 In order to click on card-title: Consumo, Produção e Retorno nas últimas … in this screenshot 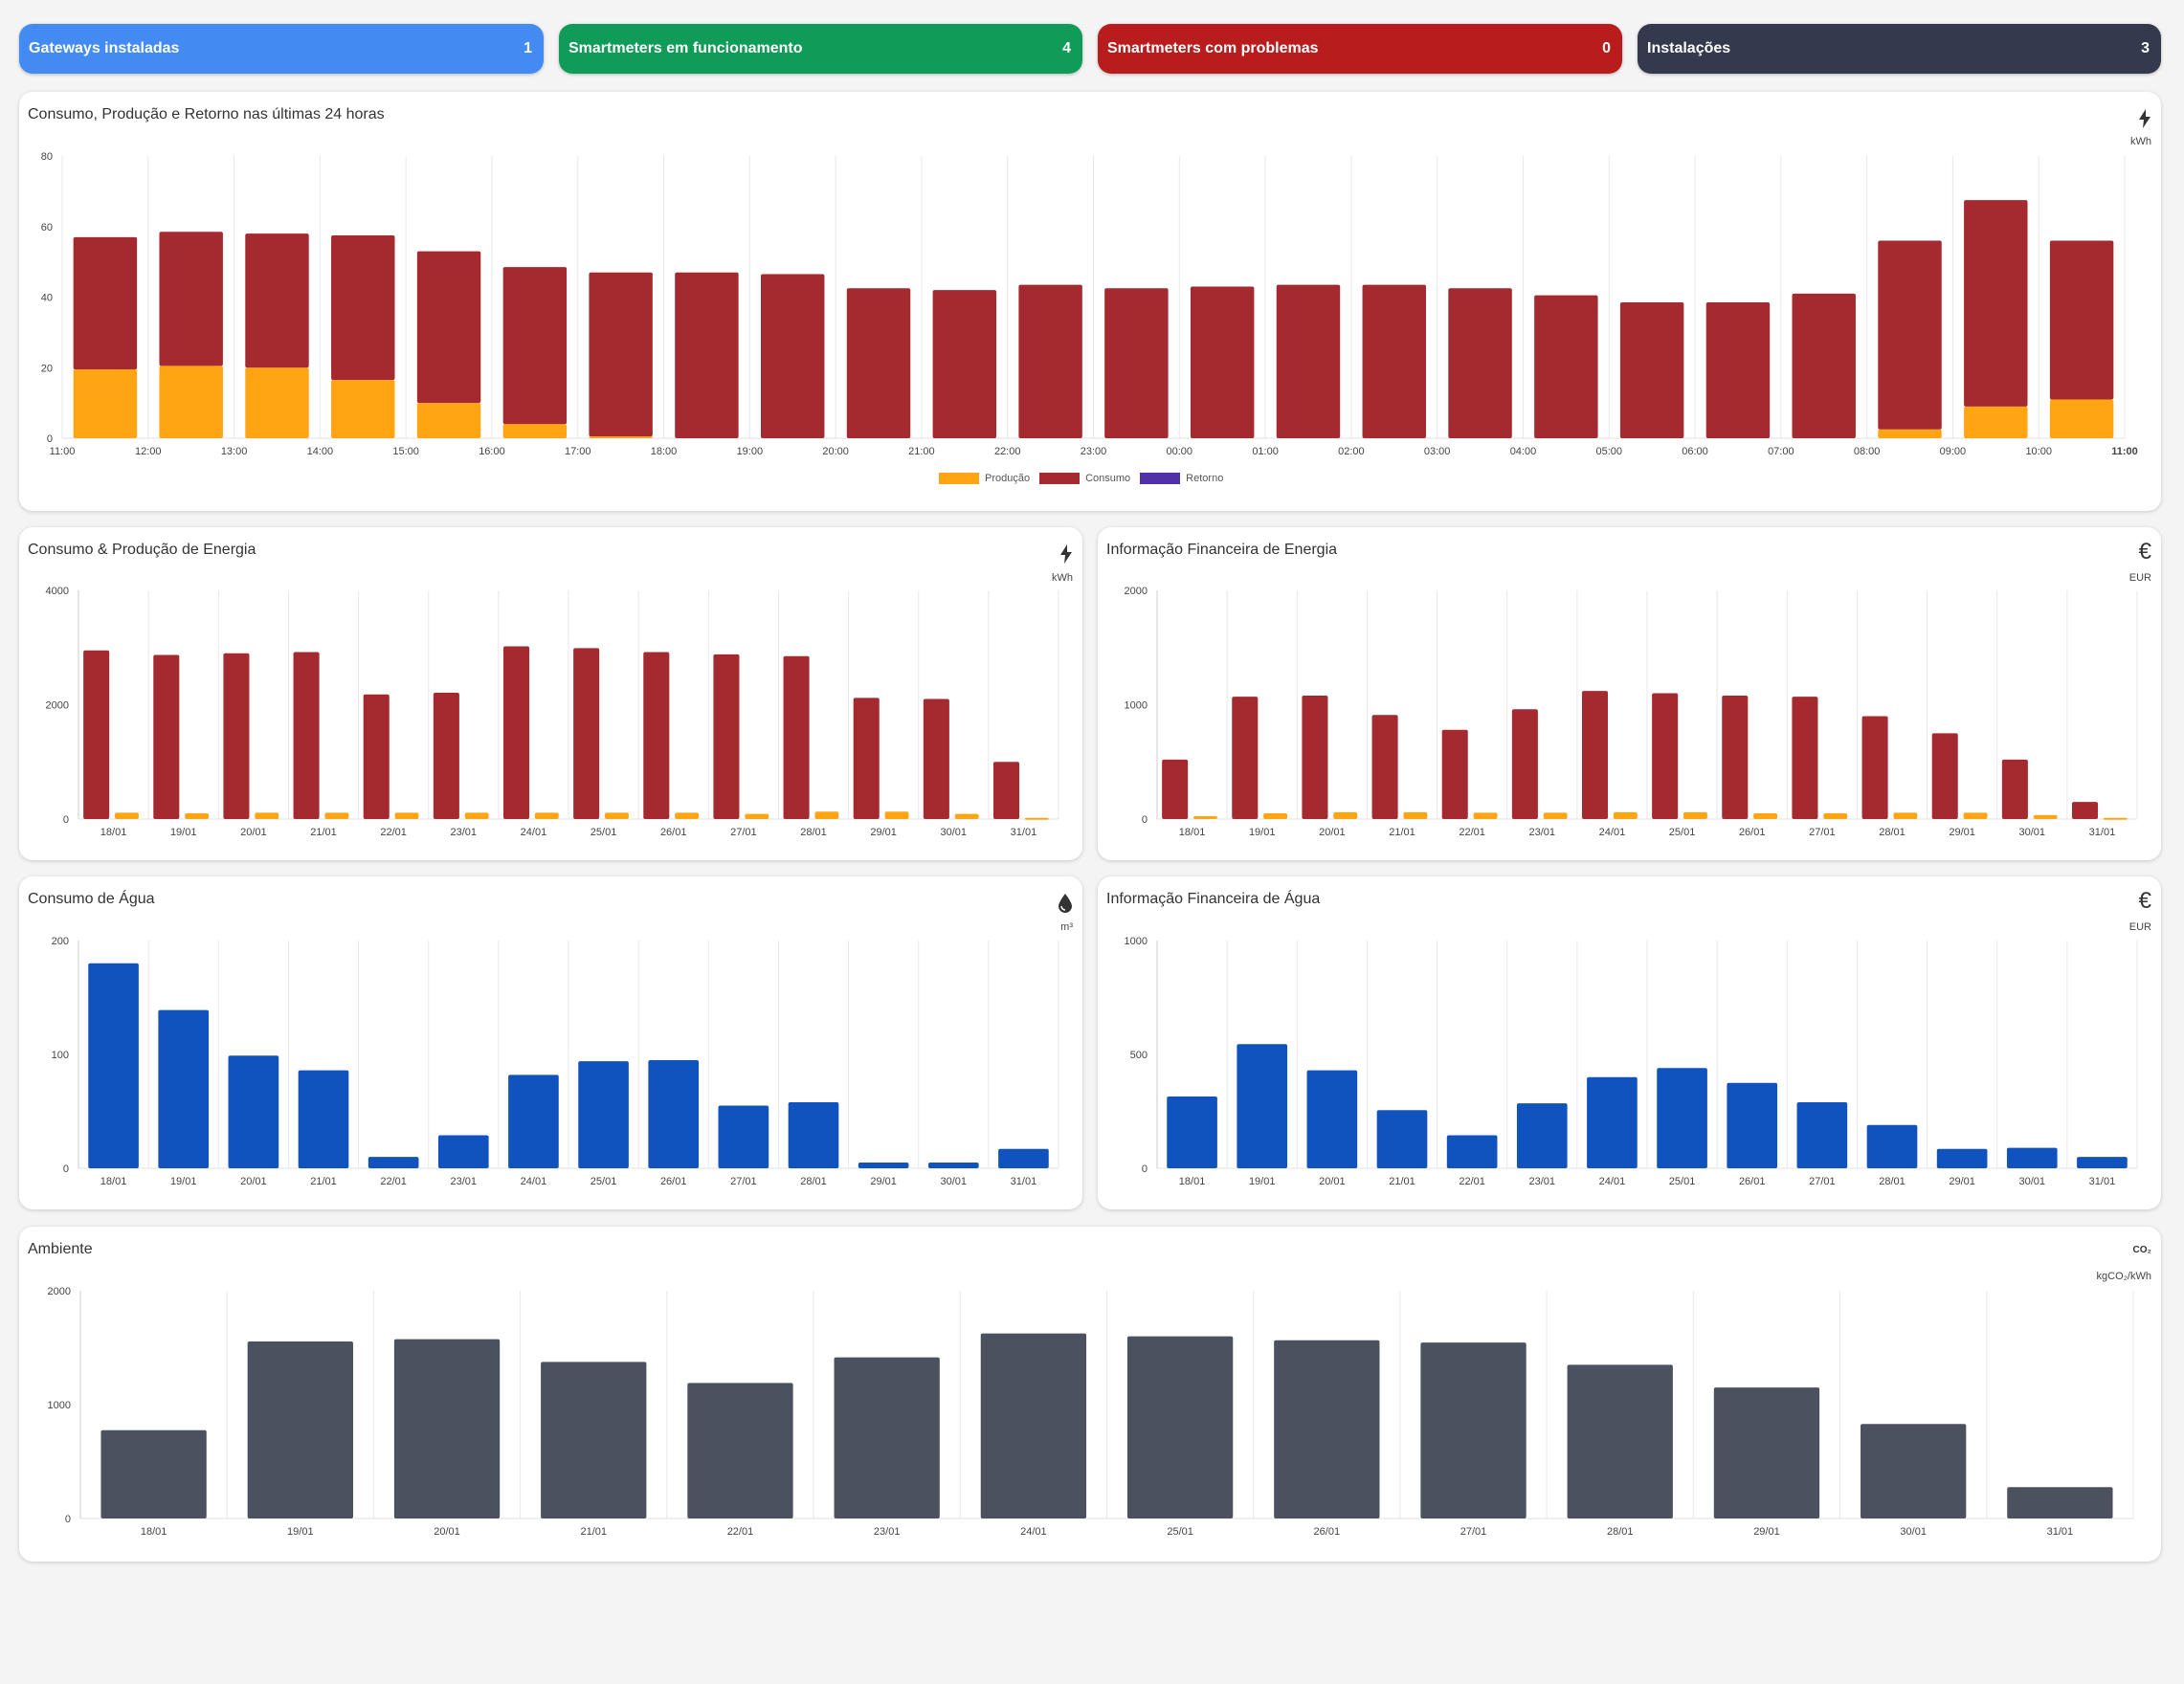, I will do `click(207, 114)`.